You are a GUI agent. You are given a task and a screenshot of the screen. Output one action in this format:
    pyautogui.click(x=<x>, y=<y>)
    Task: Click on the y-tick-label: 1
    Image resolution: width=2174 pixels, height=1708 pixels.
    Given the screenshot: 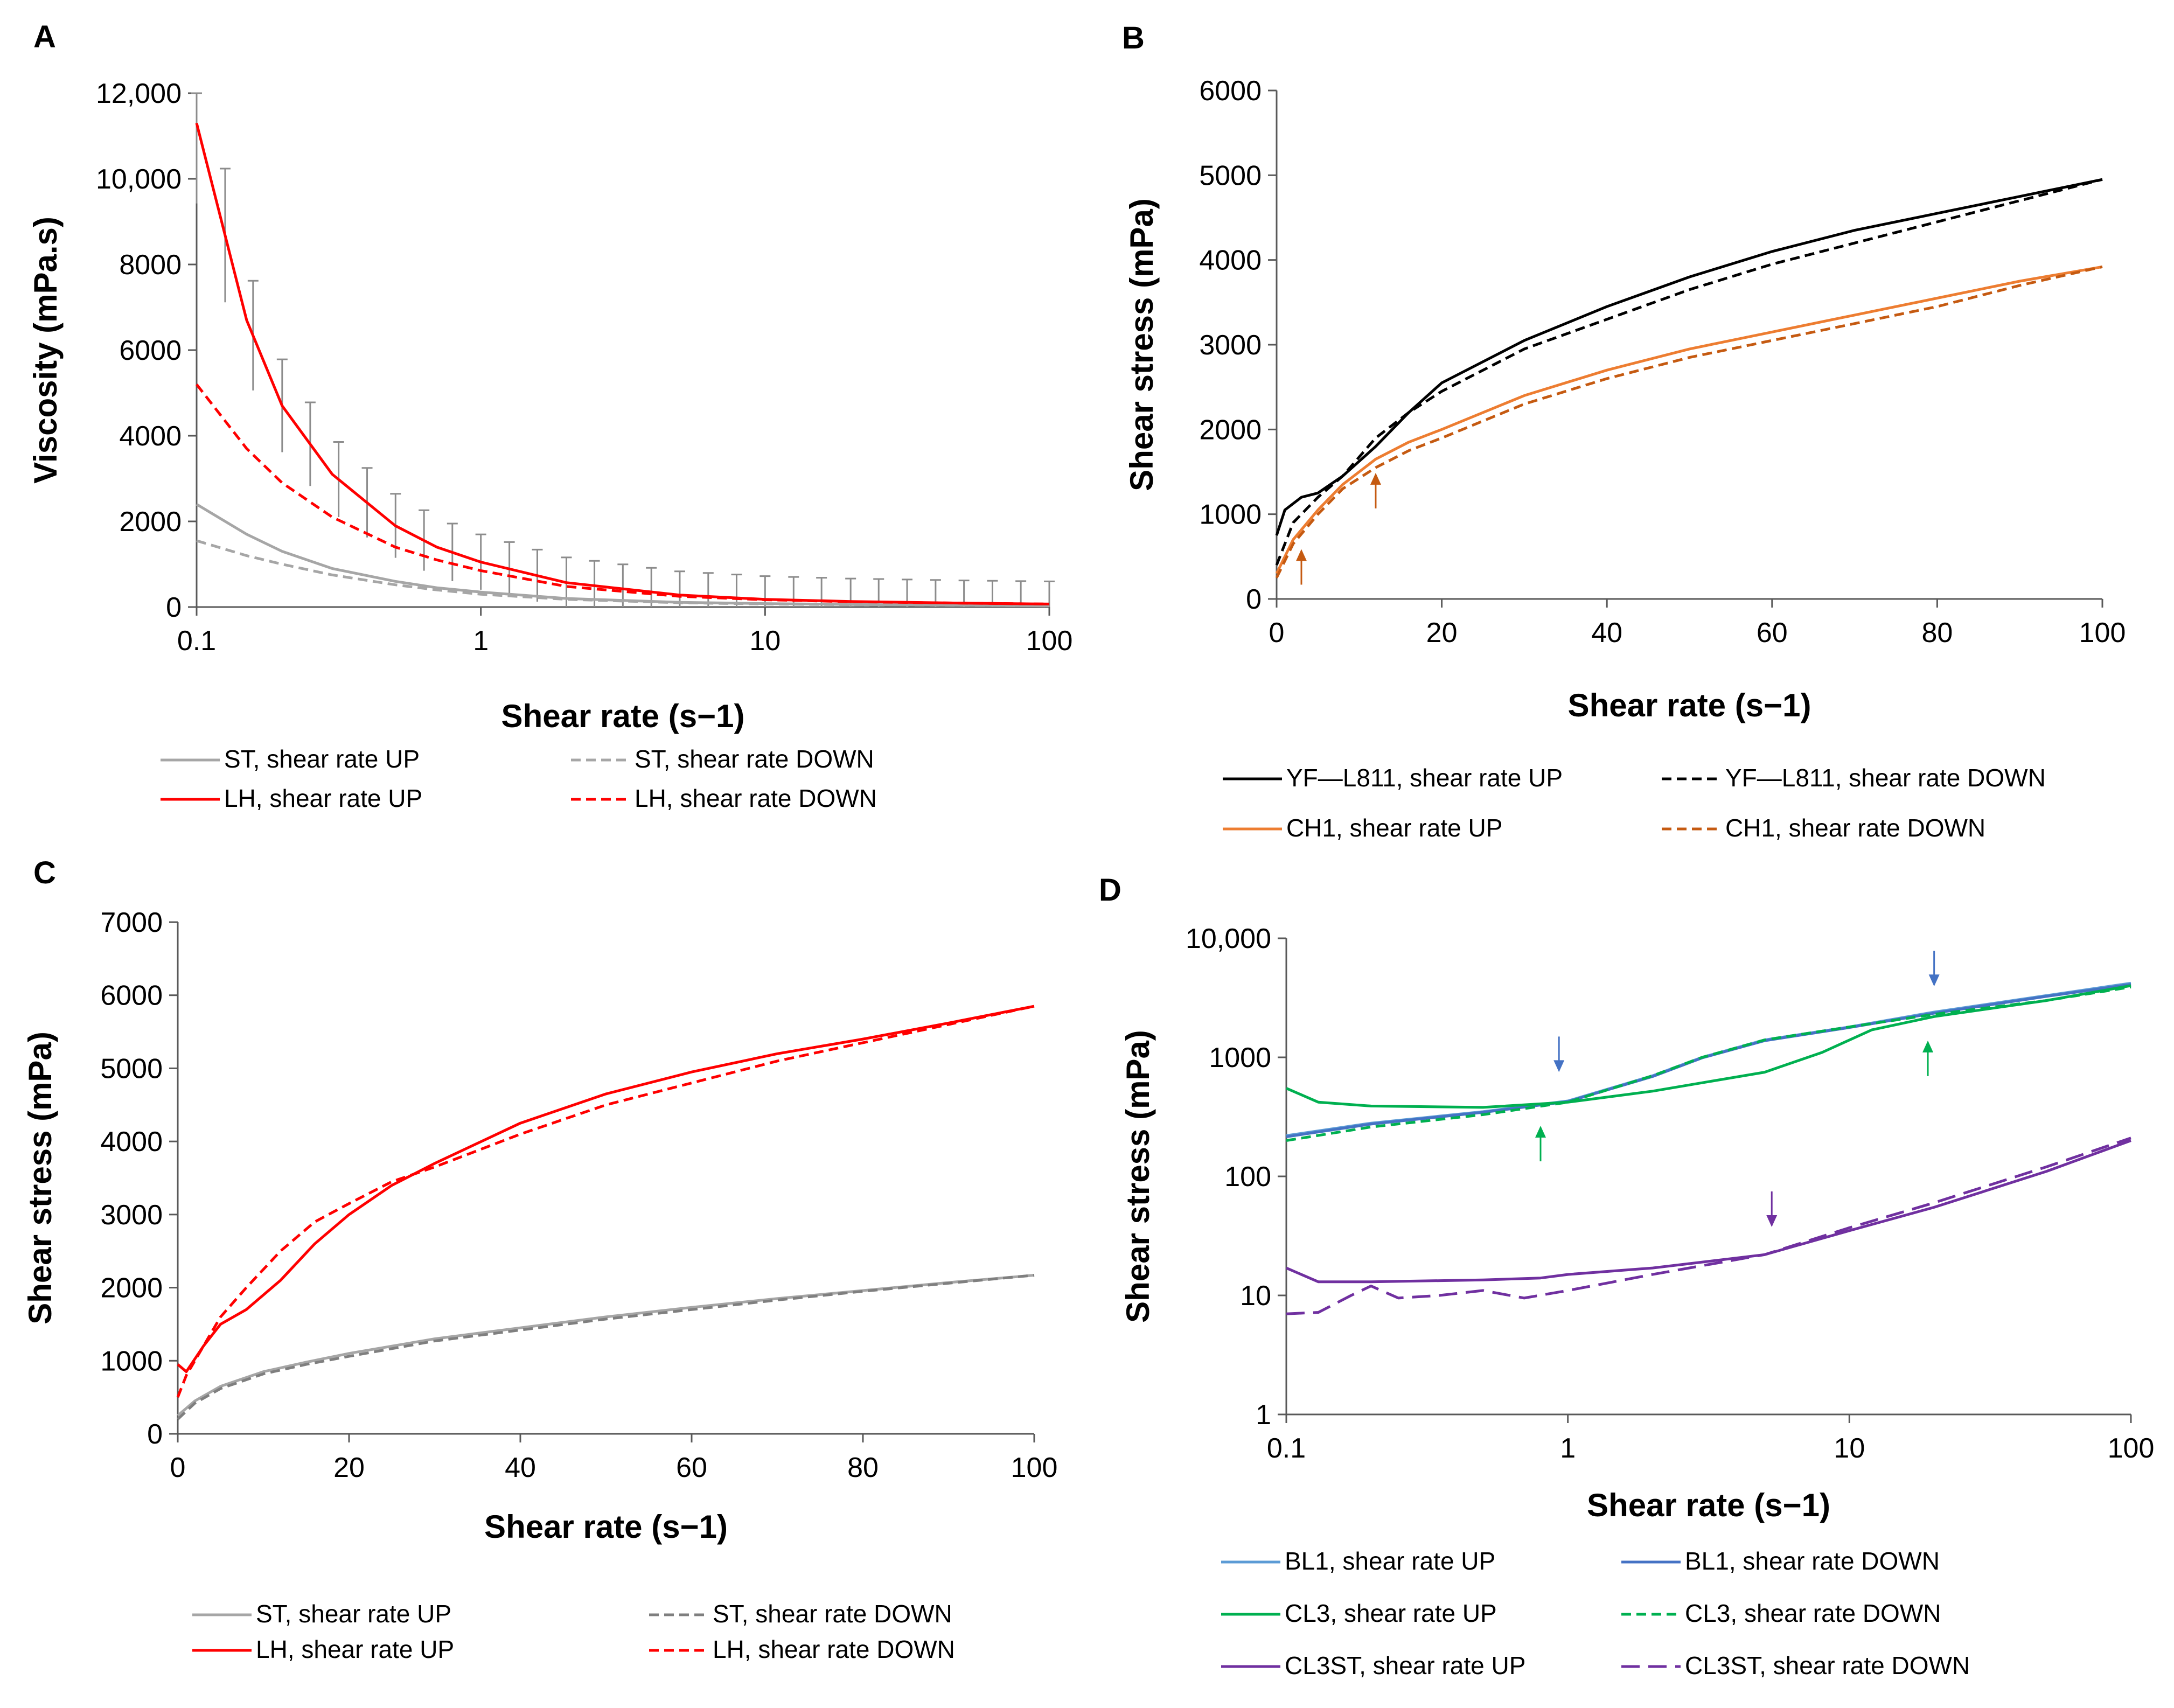 What is the action you would take?
    pyautogui.click(x=1263, y=1415)
    